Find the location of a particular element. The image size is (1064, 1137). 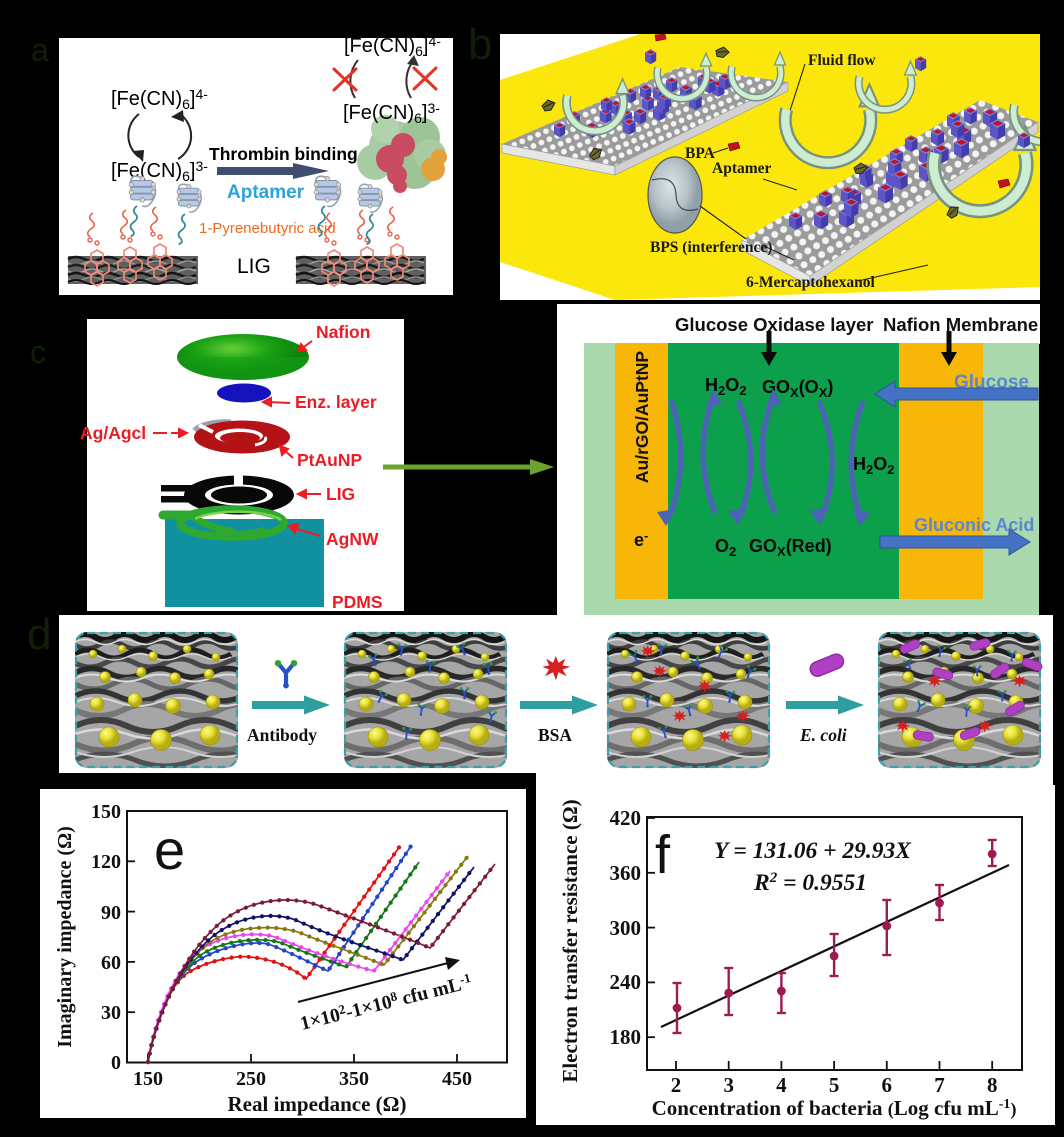

svg-text: 60 is located at coordinates (111, 963).